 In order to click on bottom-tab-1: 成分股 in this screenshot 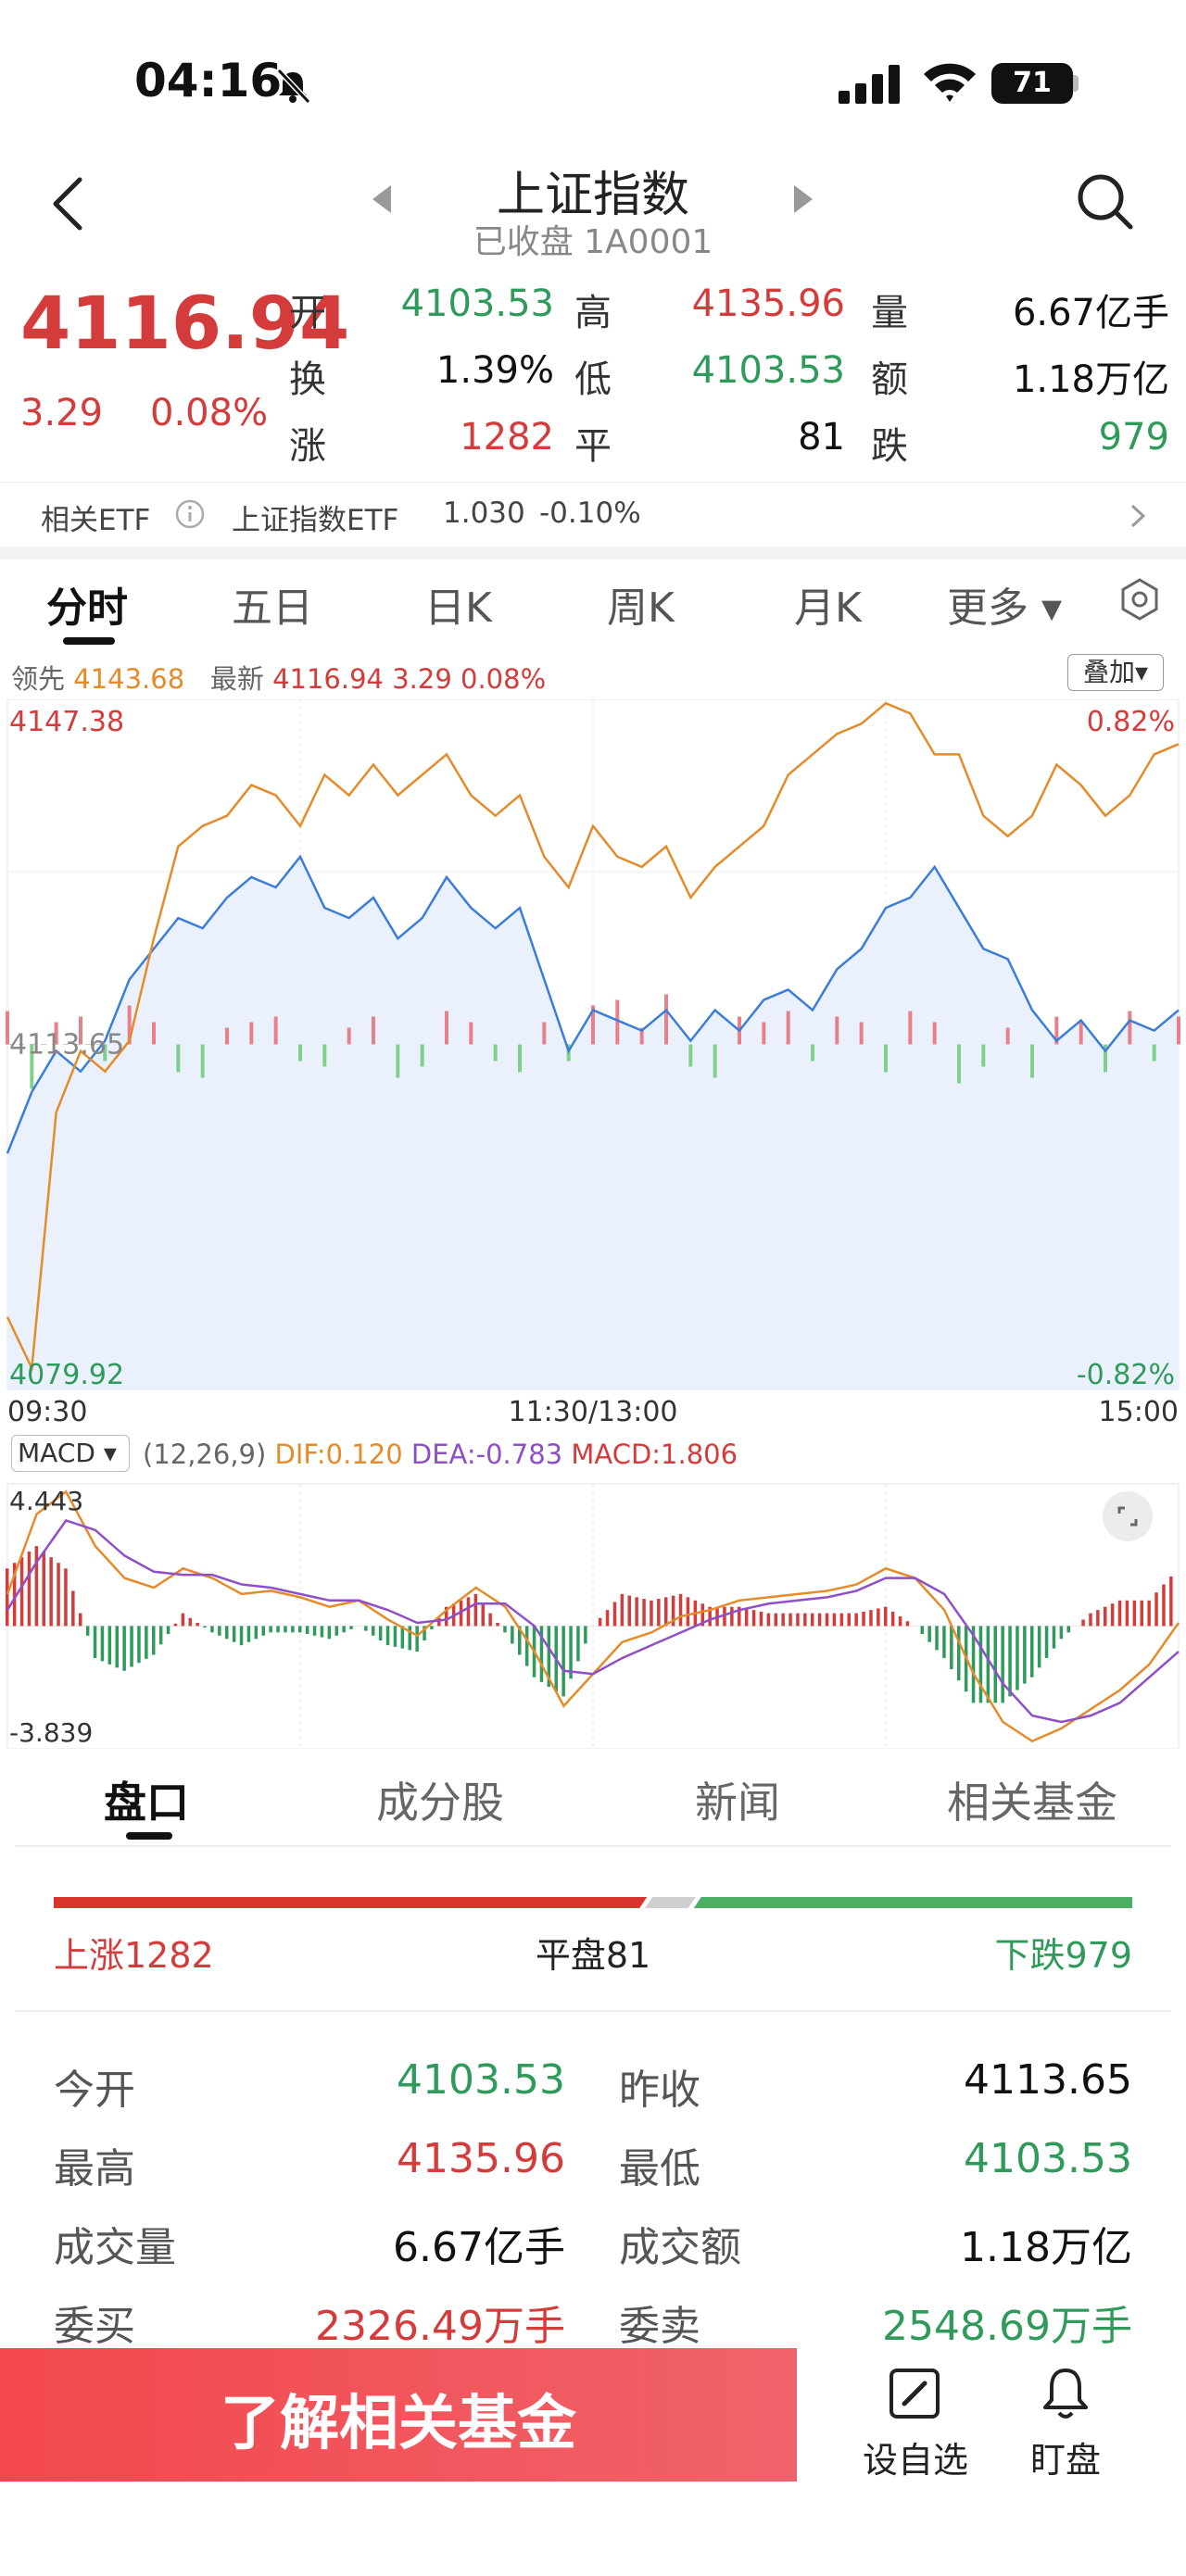, I will do `click(440, 1803)`.